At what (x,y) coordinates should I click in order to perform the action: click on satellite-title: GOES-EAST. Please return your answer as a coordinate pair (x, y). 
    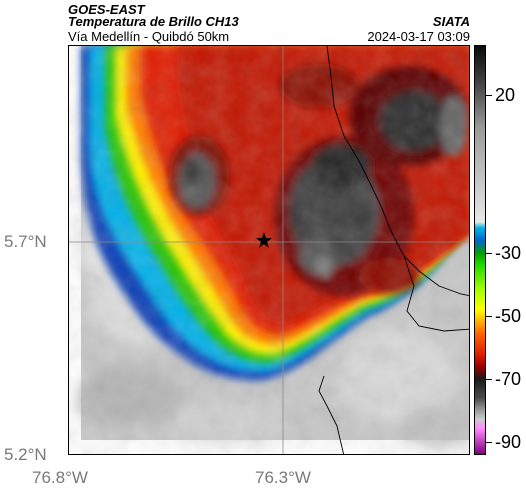
    Looking at the image, I should click on (106, 9).